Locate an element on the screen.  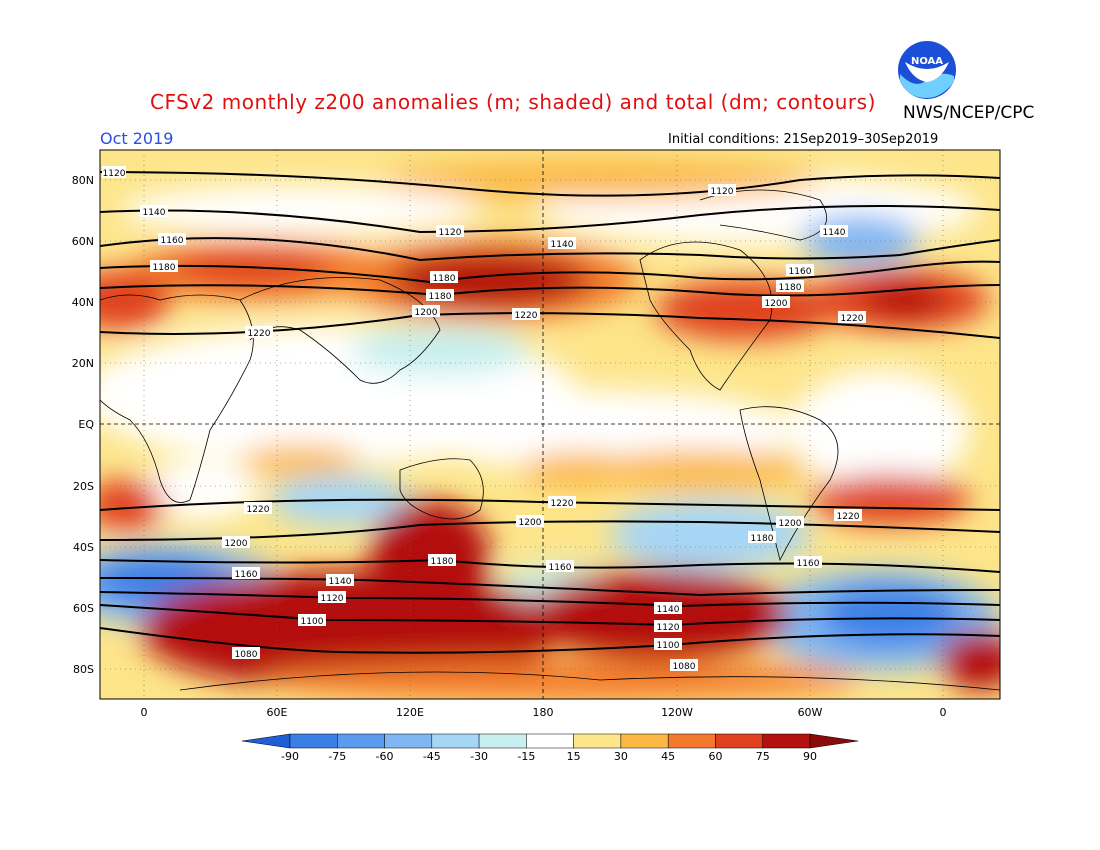
colorbar-arrow-right is located at coordinates (834, 741).